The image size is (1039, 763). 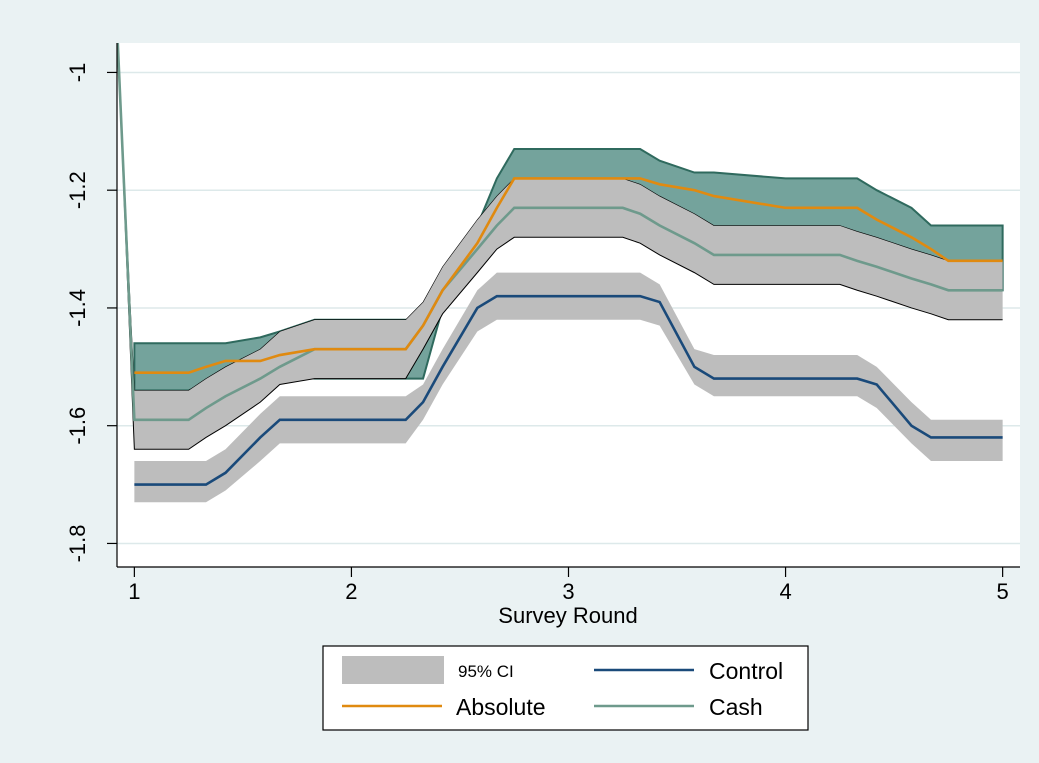 What do you see at coordinates (134, 591) in the screenshot?
I see `x-tick-label: 1` at bounding box center [134, 591].